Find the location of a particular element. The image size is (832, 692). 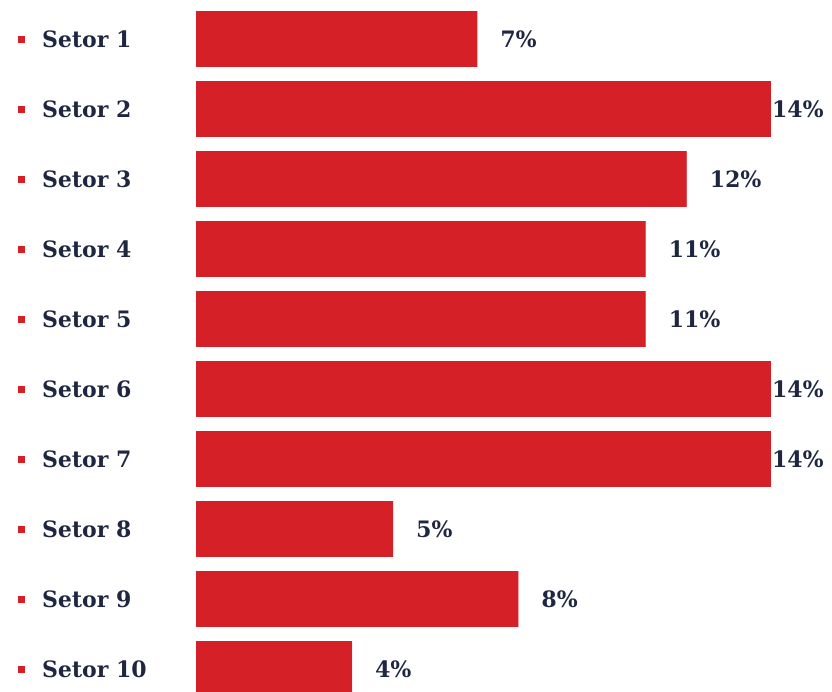

value-label: 7% is located at coordinates (518, 40).